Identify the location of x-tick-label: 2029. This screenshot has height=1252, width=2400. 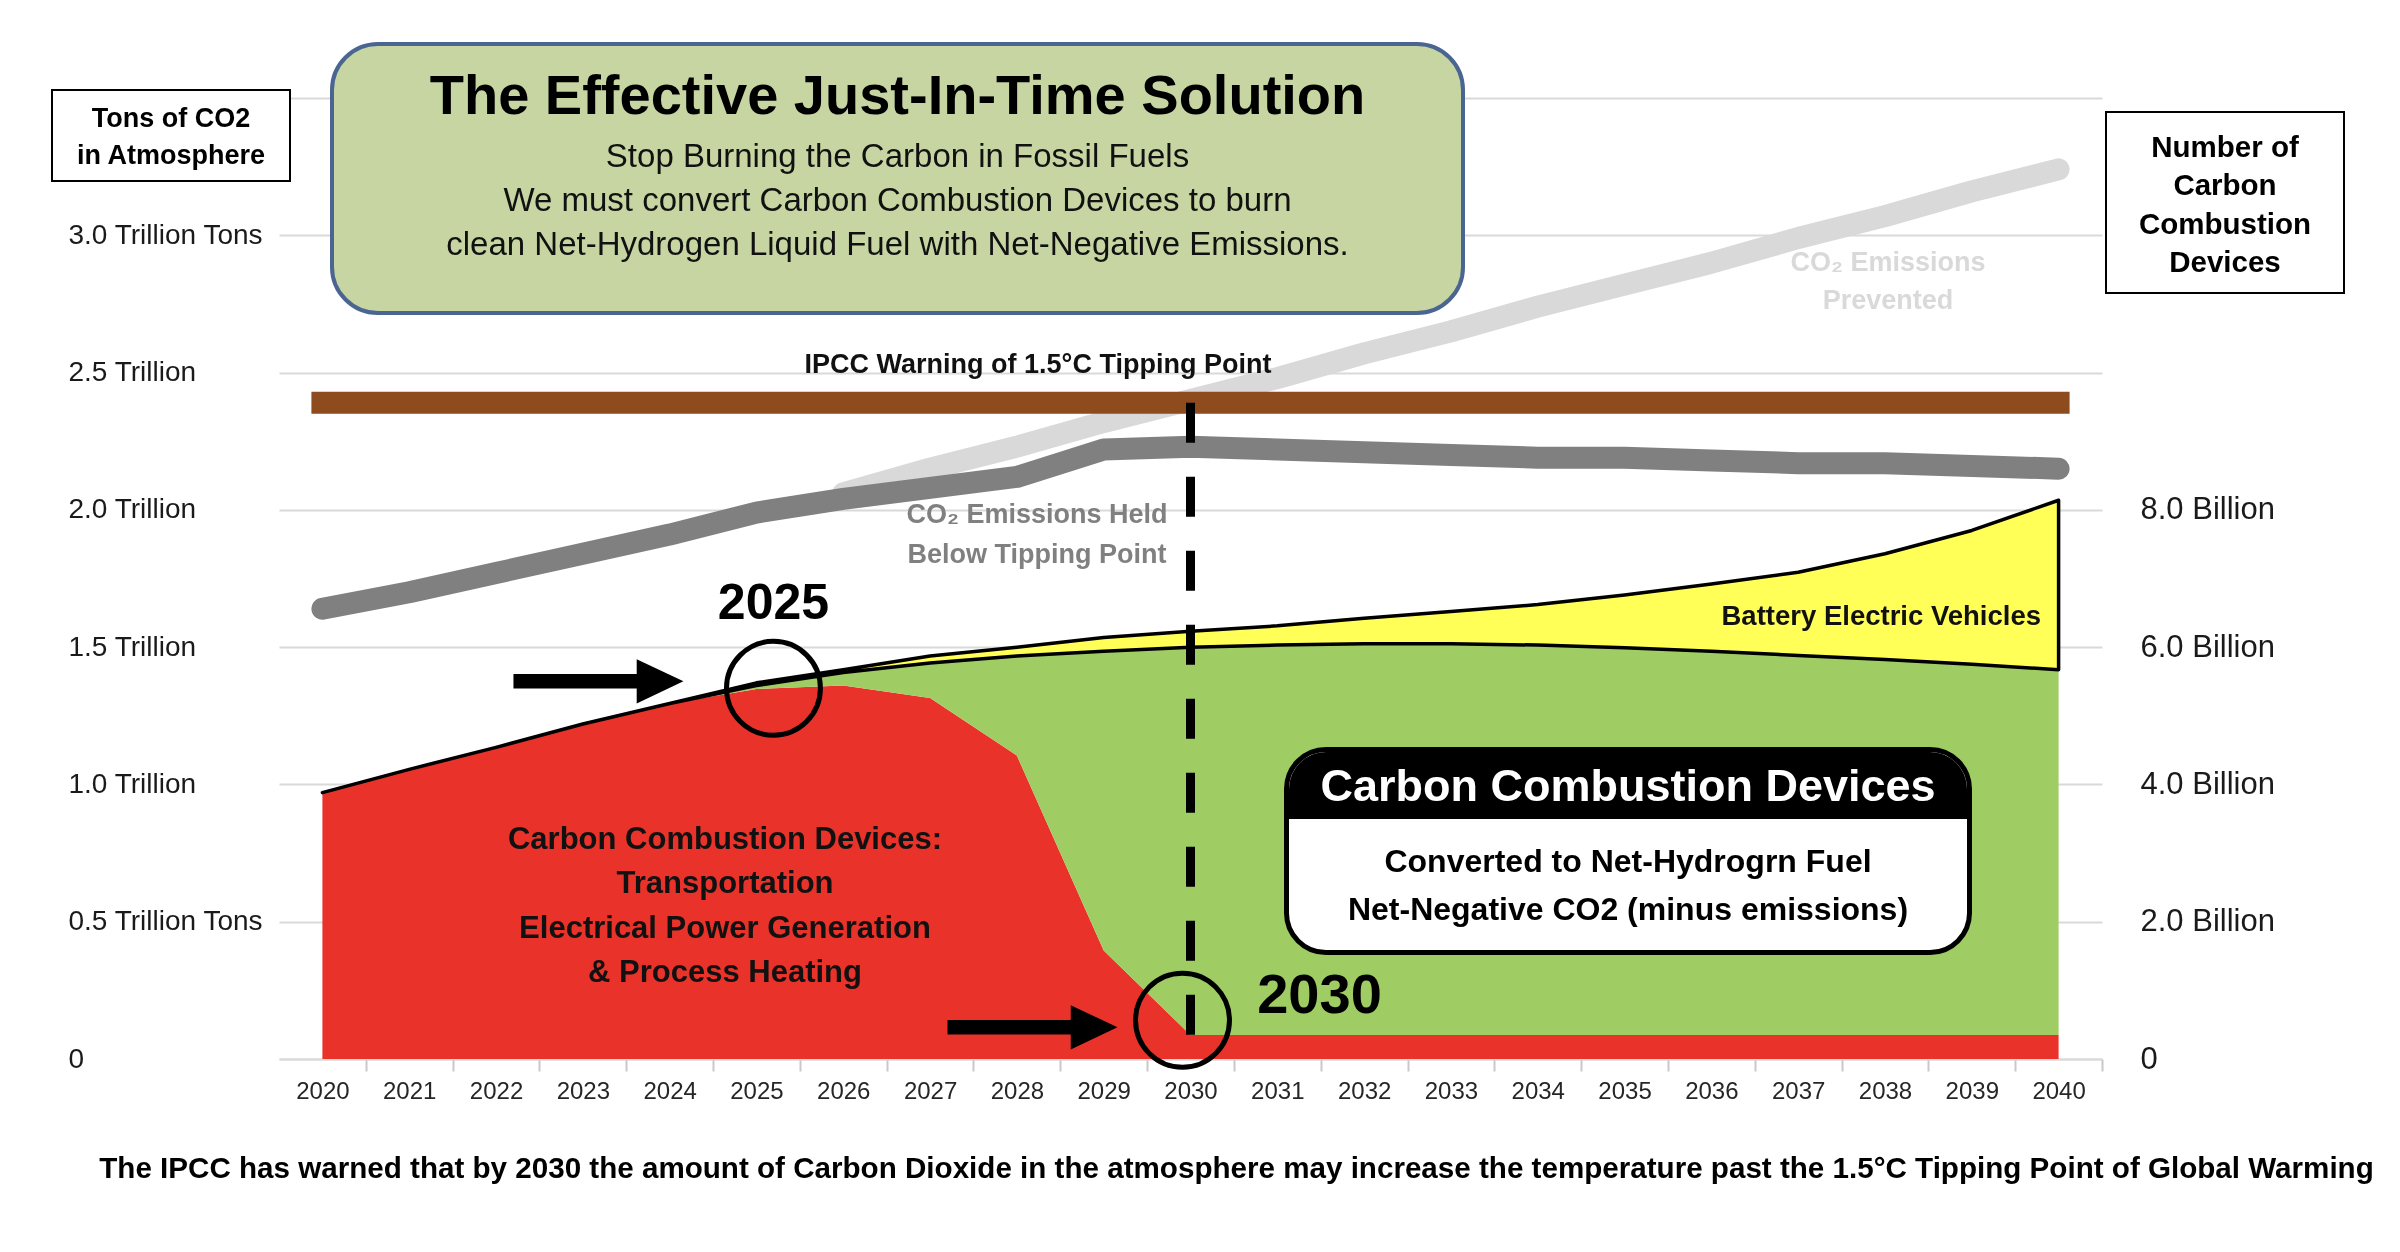
(1104, 1090).